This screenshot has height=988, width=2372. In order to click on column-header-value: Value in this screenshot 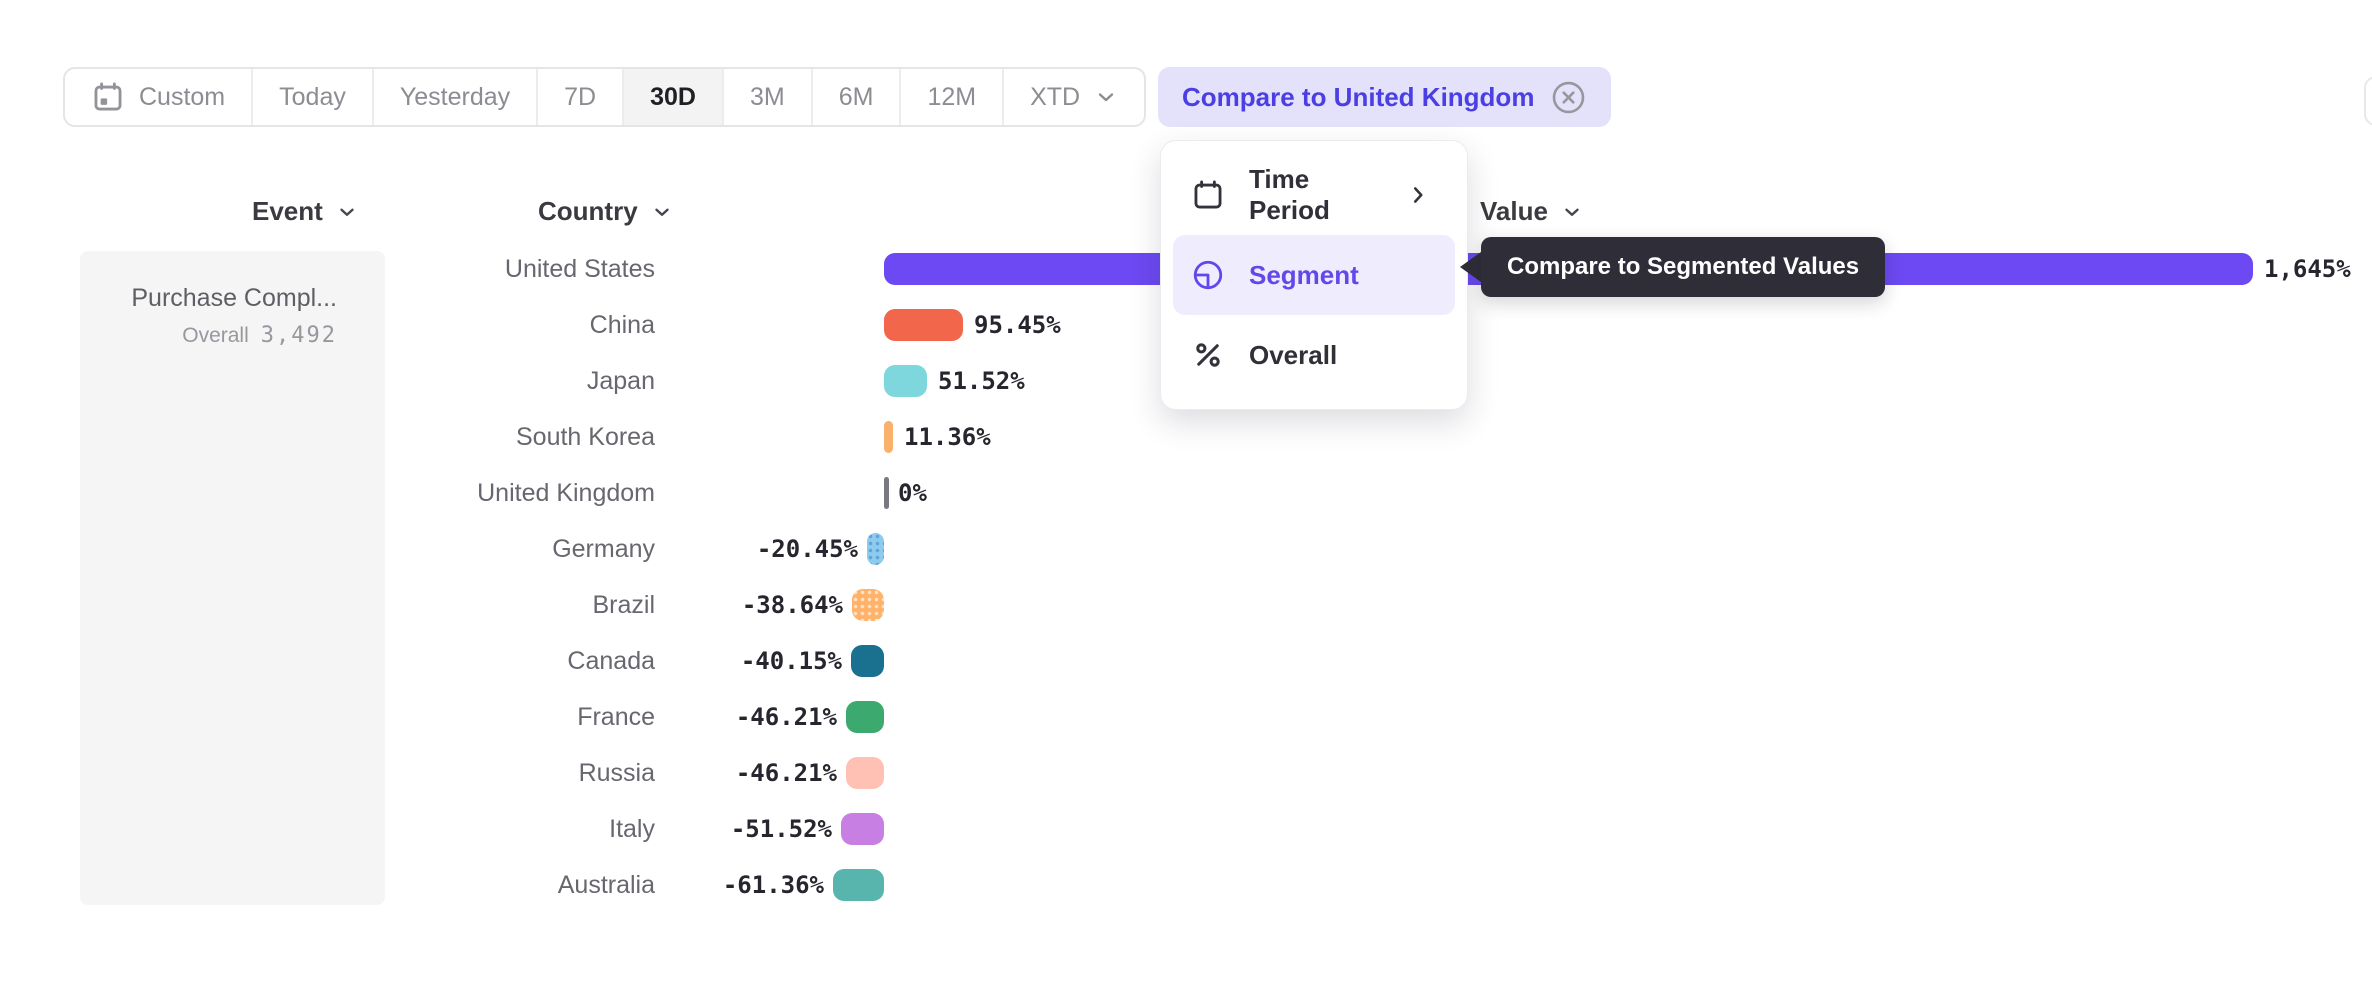, I will do `click(1531, 211)`.